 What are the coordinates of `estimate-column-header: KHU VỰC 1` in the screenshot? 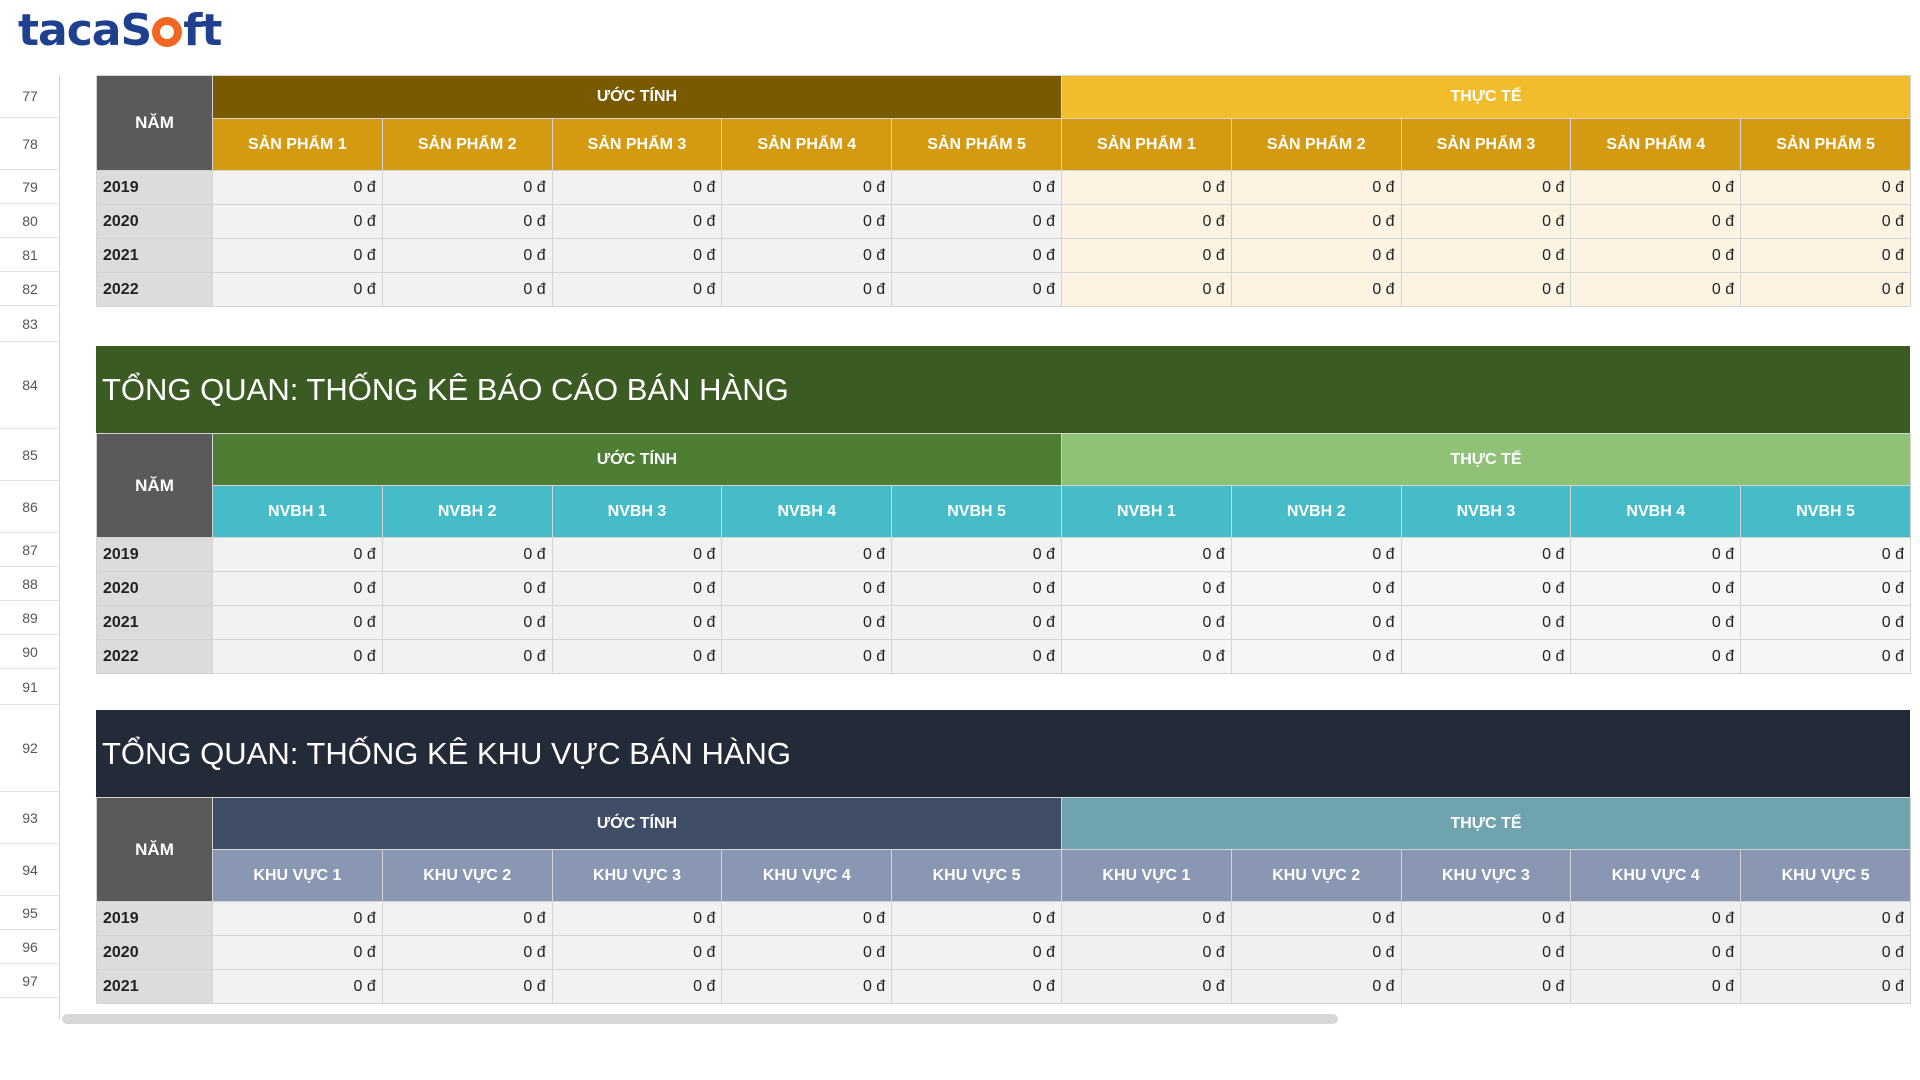 It's located at (297, 875).